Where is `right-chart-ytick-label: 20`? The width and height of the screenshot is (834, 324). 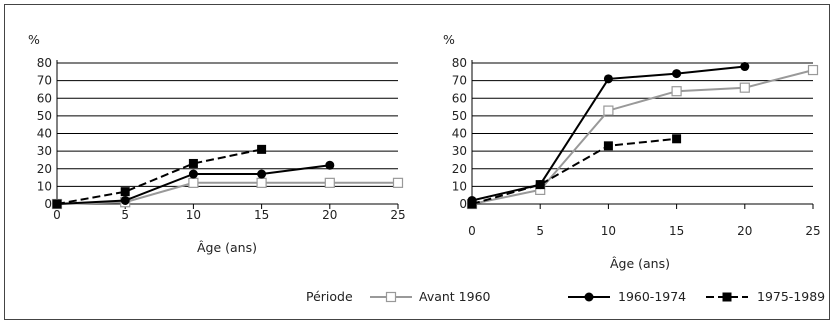 right-chart-ytick-label: 20 is located at coordinates (459, 169).